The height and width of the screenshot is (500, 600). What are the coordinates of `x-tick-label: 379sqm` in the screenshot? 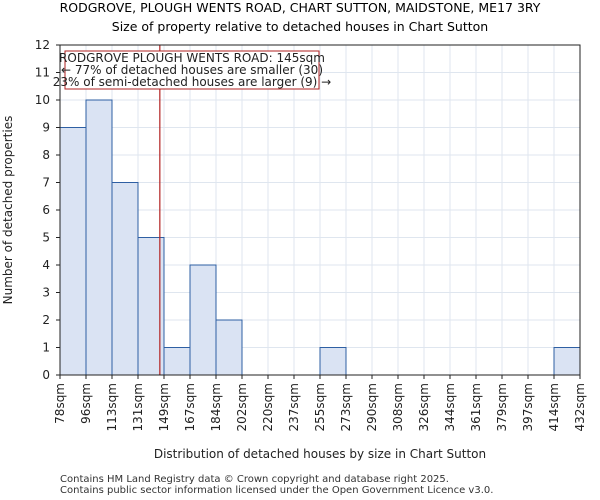 It's located at (502, 407).